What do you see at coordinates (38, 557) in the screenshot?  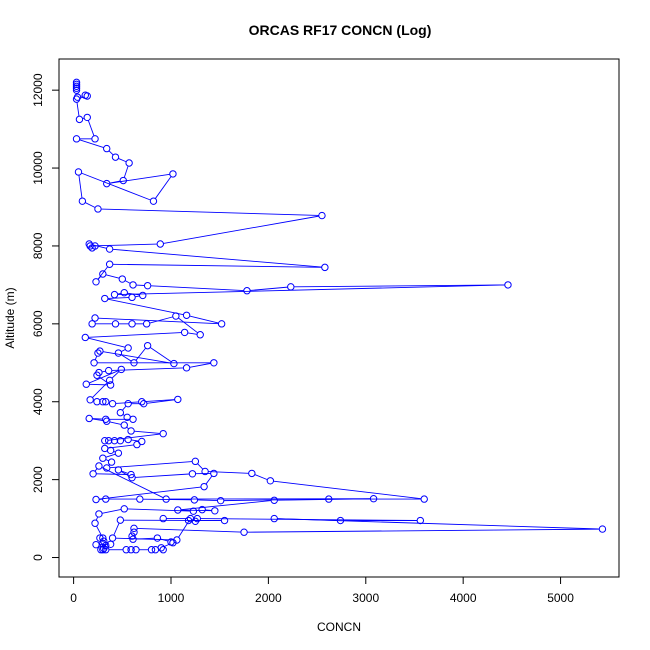 I see `y-tick-label: 0` at bounding box center [38, 557].